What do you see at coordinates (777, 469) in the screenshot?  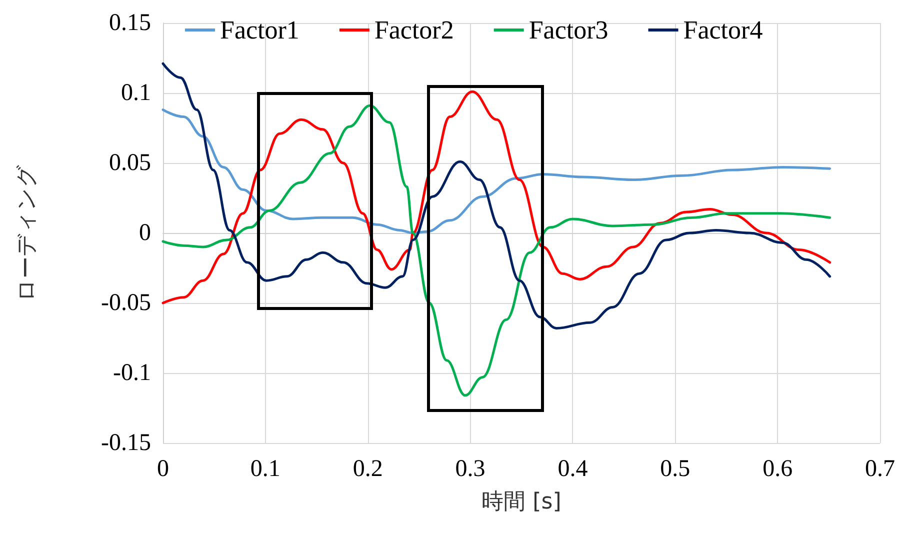 I see `x-tick-label: 0.6` at bounding box center [777, 469].